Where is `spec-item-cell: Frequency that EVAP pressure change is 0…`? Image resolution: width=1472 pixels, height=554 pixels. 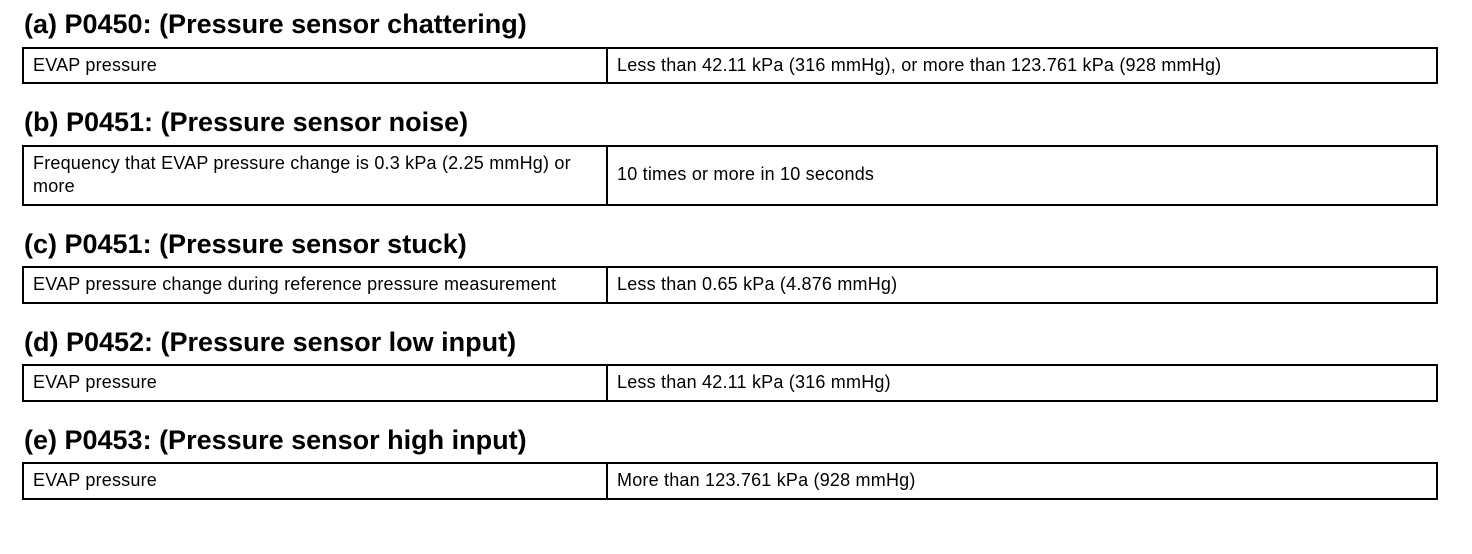 spec-item-cell: Frequency that EVAP pressure change is 0… is located at coordinates (315, 175).